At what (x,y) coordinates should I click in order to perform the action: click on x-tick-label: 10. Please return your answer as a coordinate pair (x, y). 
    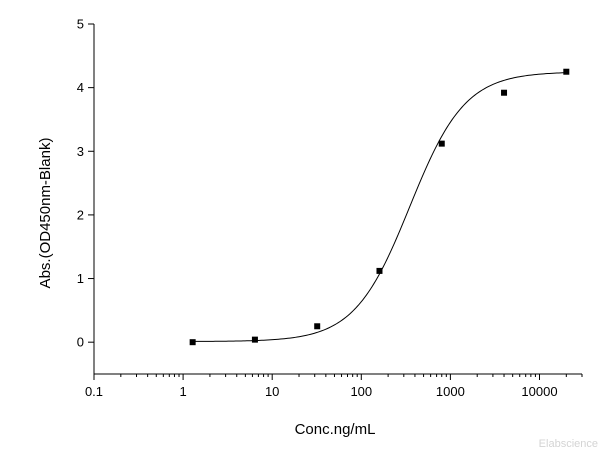
    Looking at the image, I should click on (272, 391).